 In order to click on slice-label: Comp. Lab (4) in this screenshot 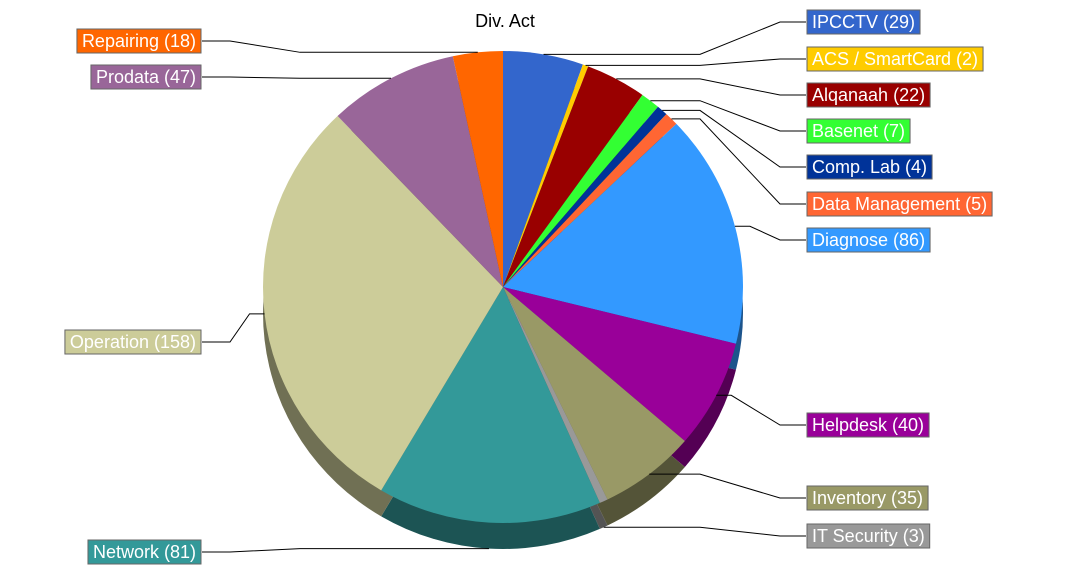, I will do `click(797, 144)`.